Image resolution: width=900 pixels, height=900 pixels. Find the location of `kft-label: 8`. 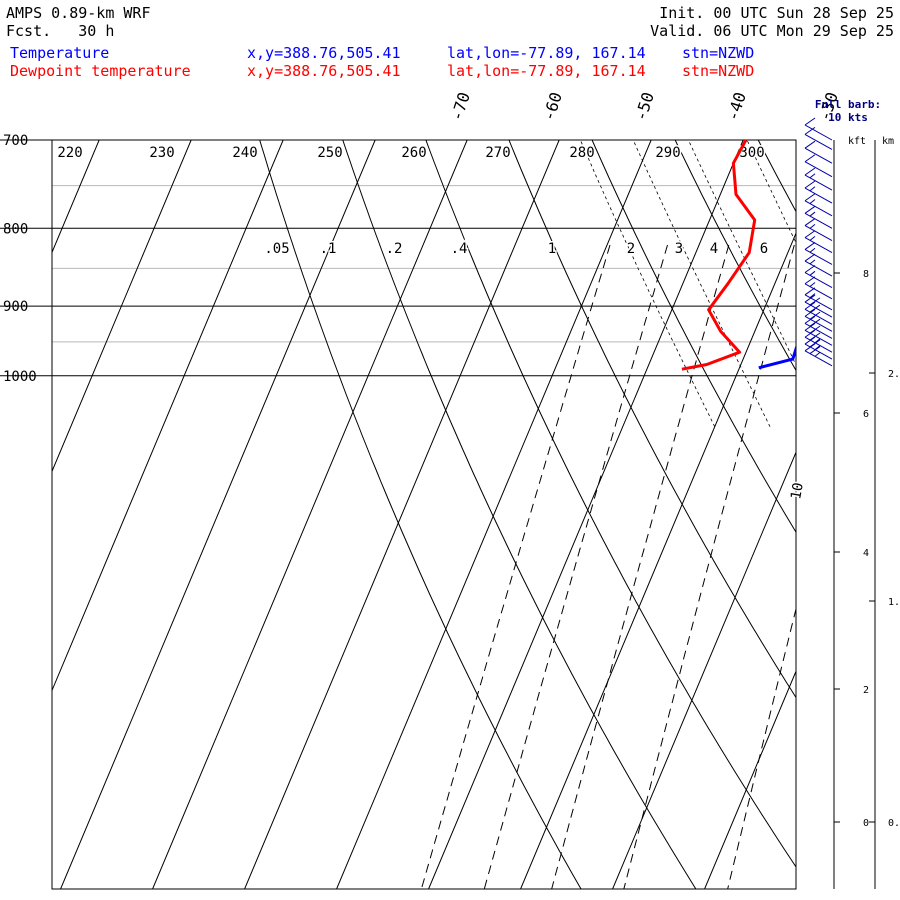

kft-label: 8 is located at coordinates (866, 274).